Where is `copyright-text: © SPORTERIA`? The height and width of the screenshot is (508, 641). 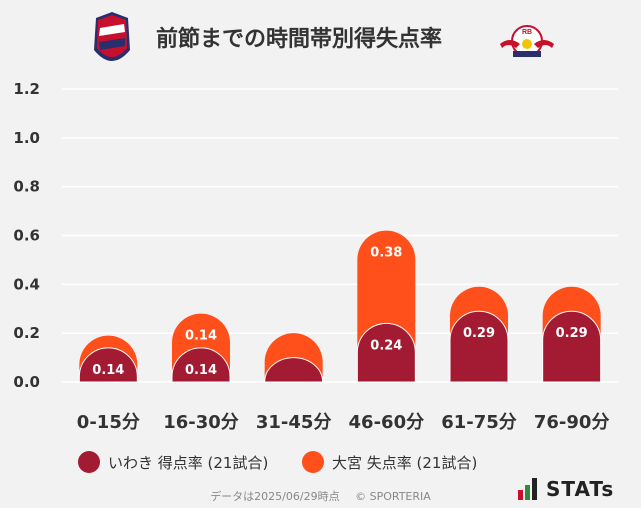 copyright-text: © SPORTERIA is located at coordinates (393, 496).